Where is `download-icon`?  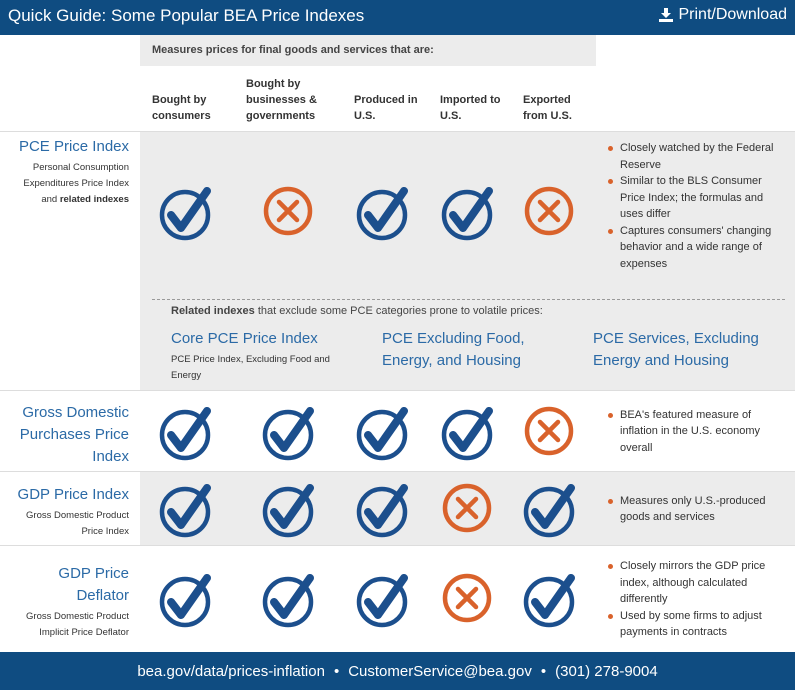
download-icon is located at coordinates (665, 15).